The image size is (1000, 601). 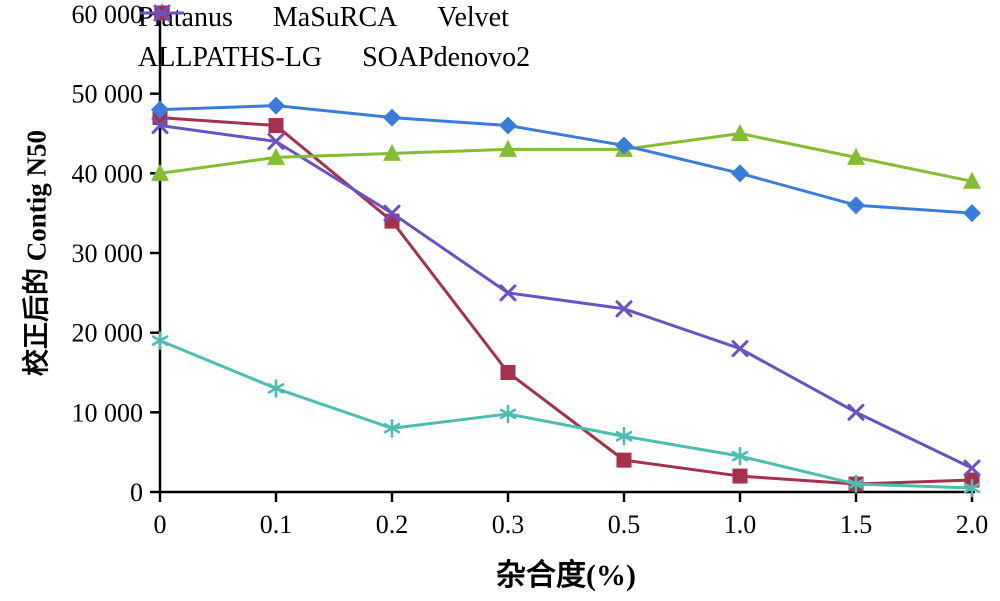 What do you see at coordinates (108, 14) in the screenshot?
I see `y-tick-label: 60 000` at bounding box center [108, 14].